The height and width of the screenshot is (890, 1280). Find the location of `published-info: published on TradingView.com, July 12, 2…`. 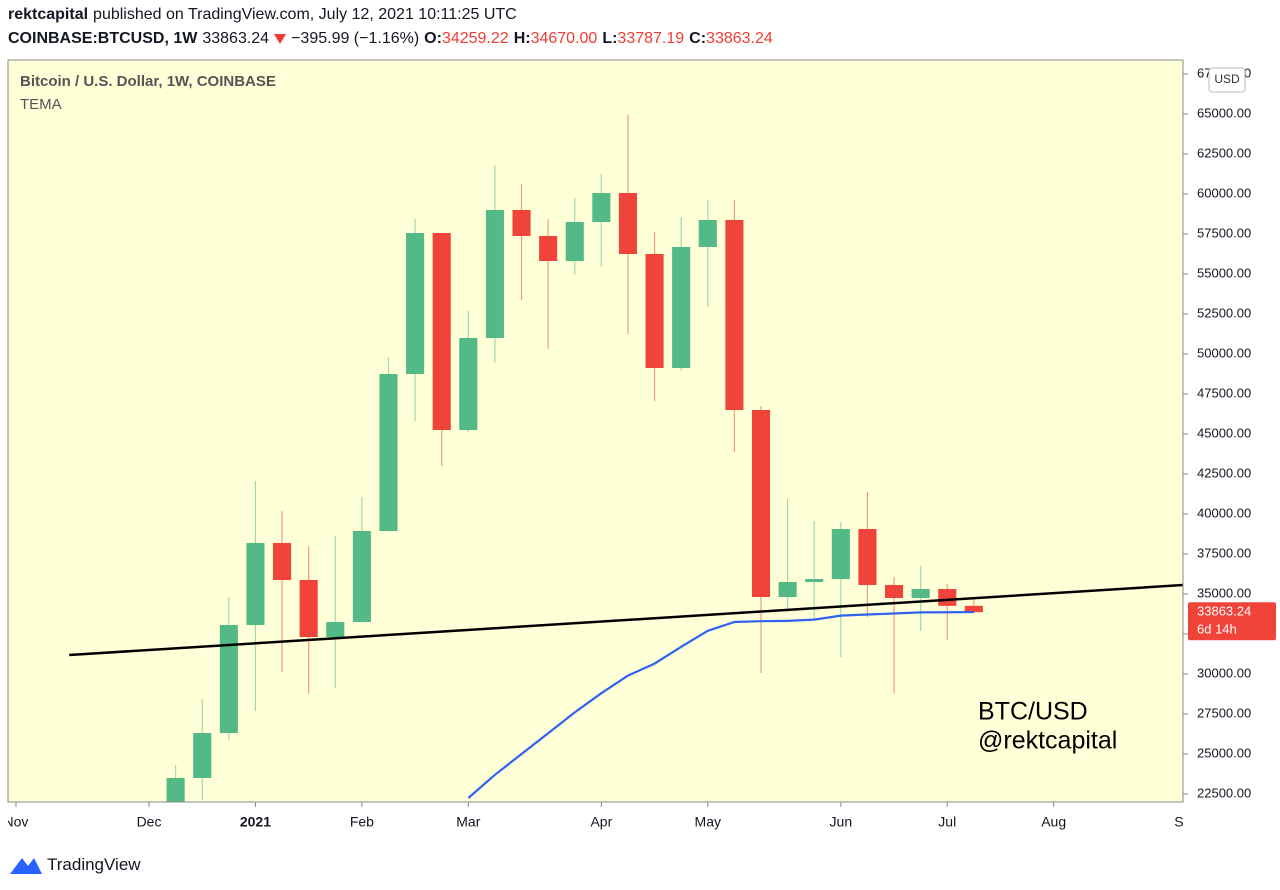

published-info: published on TradingView.com, July 12, 2… is located at coordinates (305, 14).